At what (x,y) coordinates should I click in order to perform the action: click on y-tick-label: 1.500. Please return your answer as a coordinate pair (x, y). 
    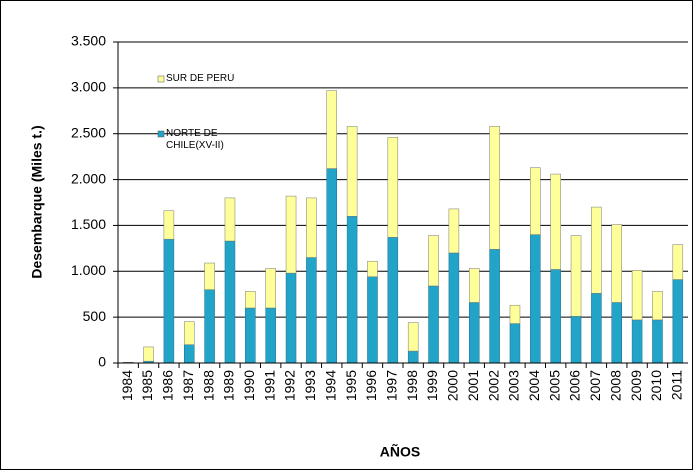
    Looking at the image, I should click on (88, 224).